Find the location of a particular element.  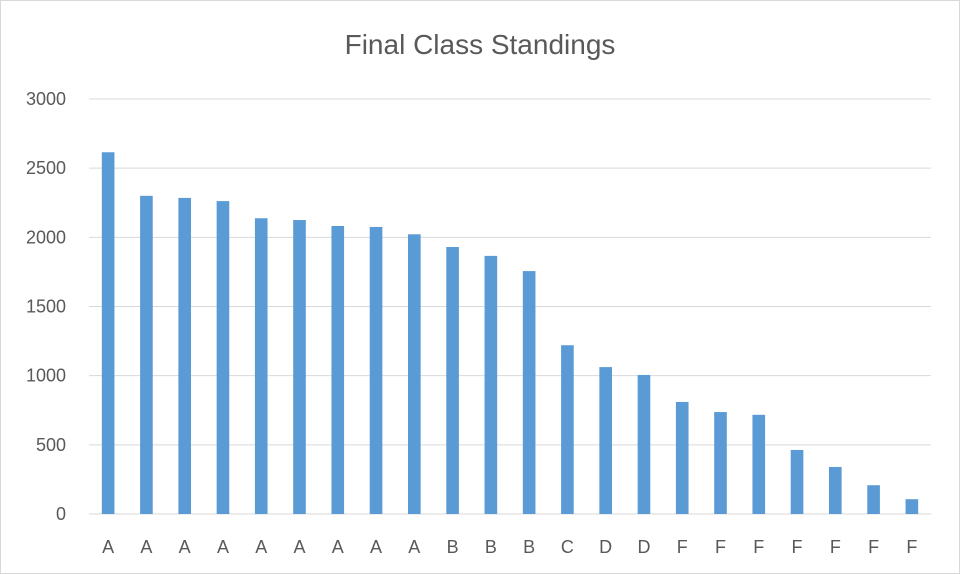

y-tick-label: 3000 is located at coordinates (46, 99).